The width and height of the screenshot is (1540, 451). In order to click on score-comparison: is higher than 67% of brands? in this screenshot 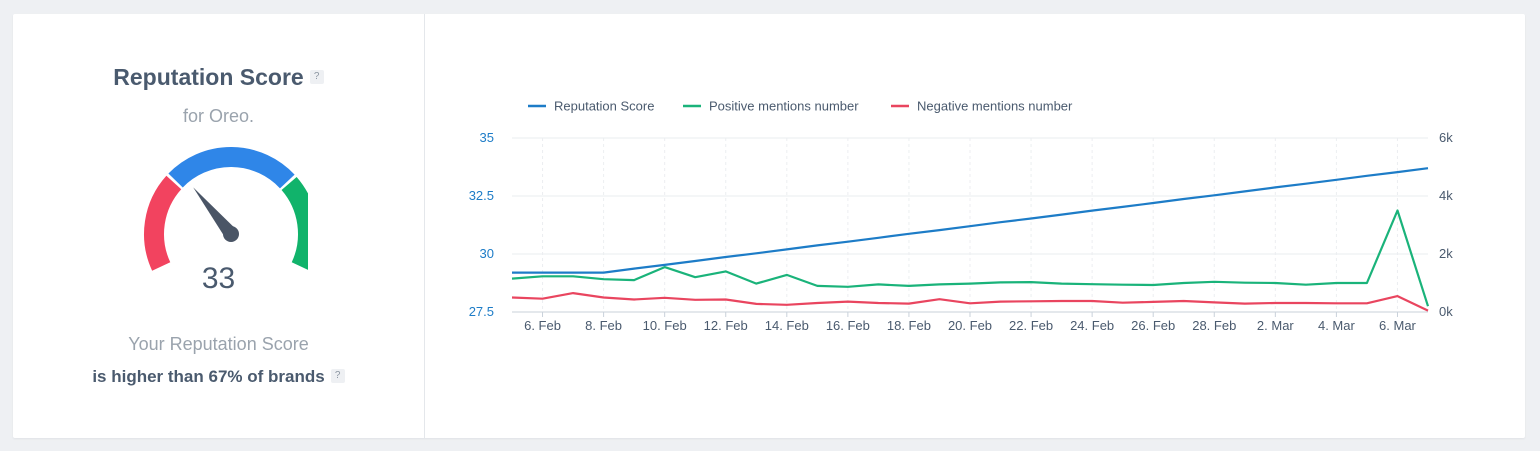, I will do `click(218, 377)`.